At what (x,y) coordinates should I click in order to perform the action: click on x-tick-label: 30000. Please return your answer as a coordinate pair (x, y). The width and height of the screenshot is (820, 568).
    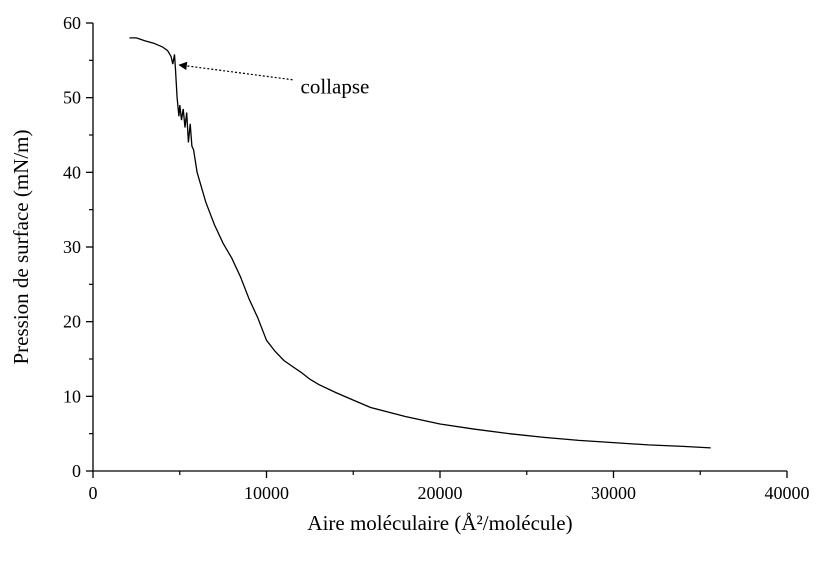
    Looking at the image, I should click on (613, 493).